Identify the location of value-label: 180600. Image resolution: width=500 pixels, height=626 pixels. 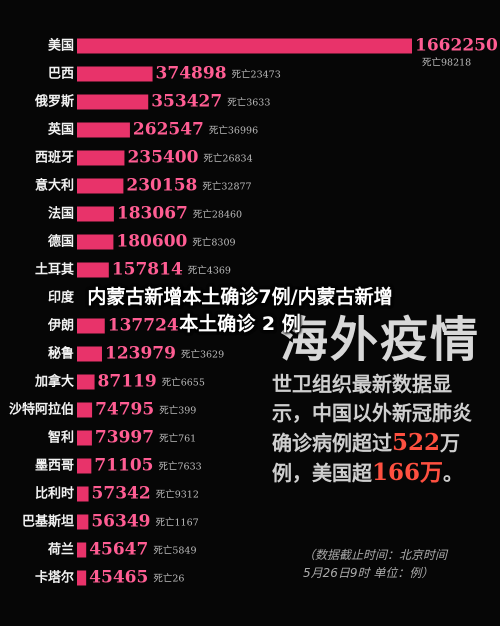
(151, 242).